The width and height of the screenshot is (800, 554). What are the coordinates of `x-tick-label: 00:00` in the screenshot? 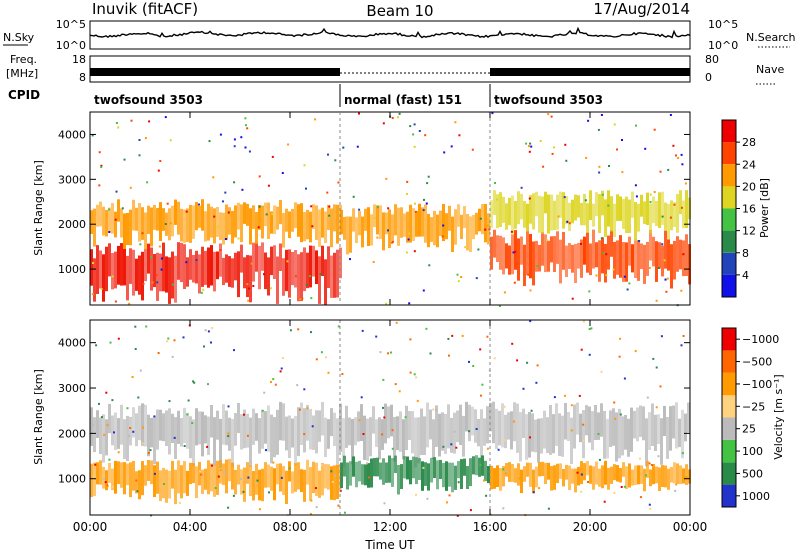 It's located at (690, 527).